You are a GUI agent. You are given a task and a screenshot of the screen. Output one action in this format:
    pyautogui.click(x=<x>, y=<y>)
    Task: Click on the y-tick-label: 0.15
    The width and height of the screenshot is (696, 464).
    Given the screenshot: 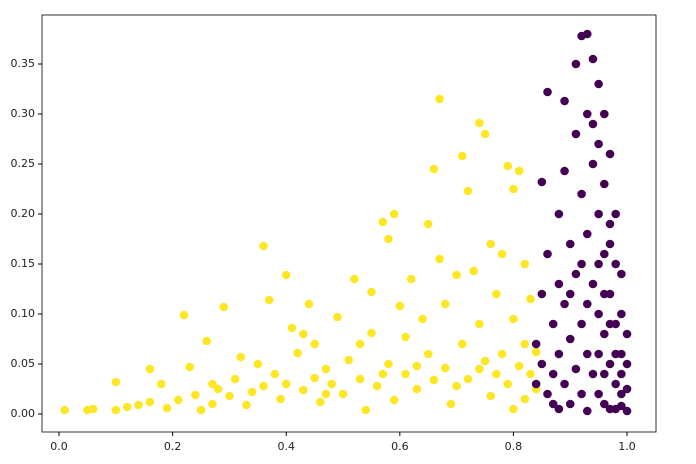 What is the action you would take?
    pyautogui.click(x=23, y=263)
    